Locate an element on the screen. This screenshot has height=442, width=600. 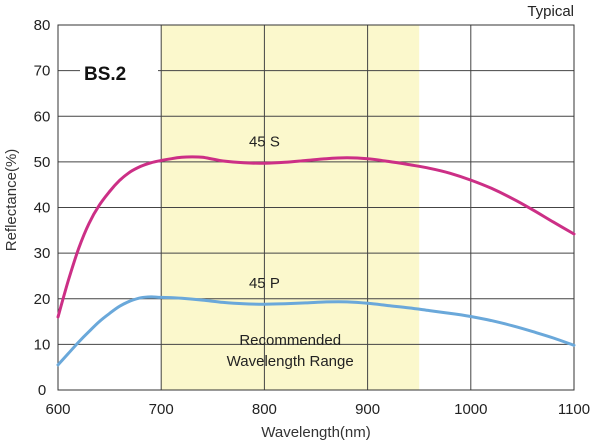
y-tick-70: 70 is located at coordinates (42, 71).